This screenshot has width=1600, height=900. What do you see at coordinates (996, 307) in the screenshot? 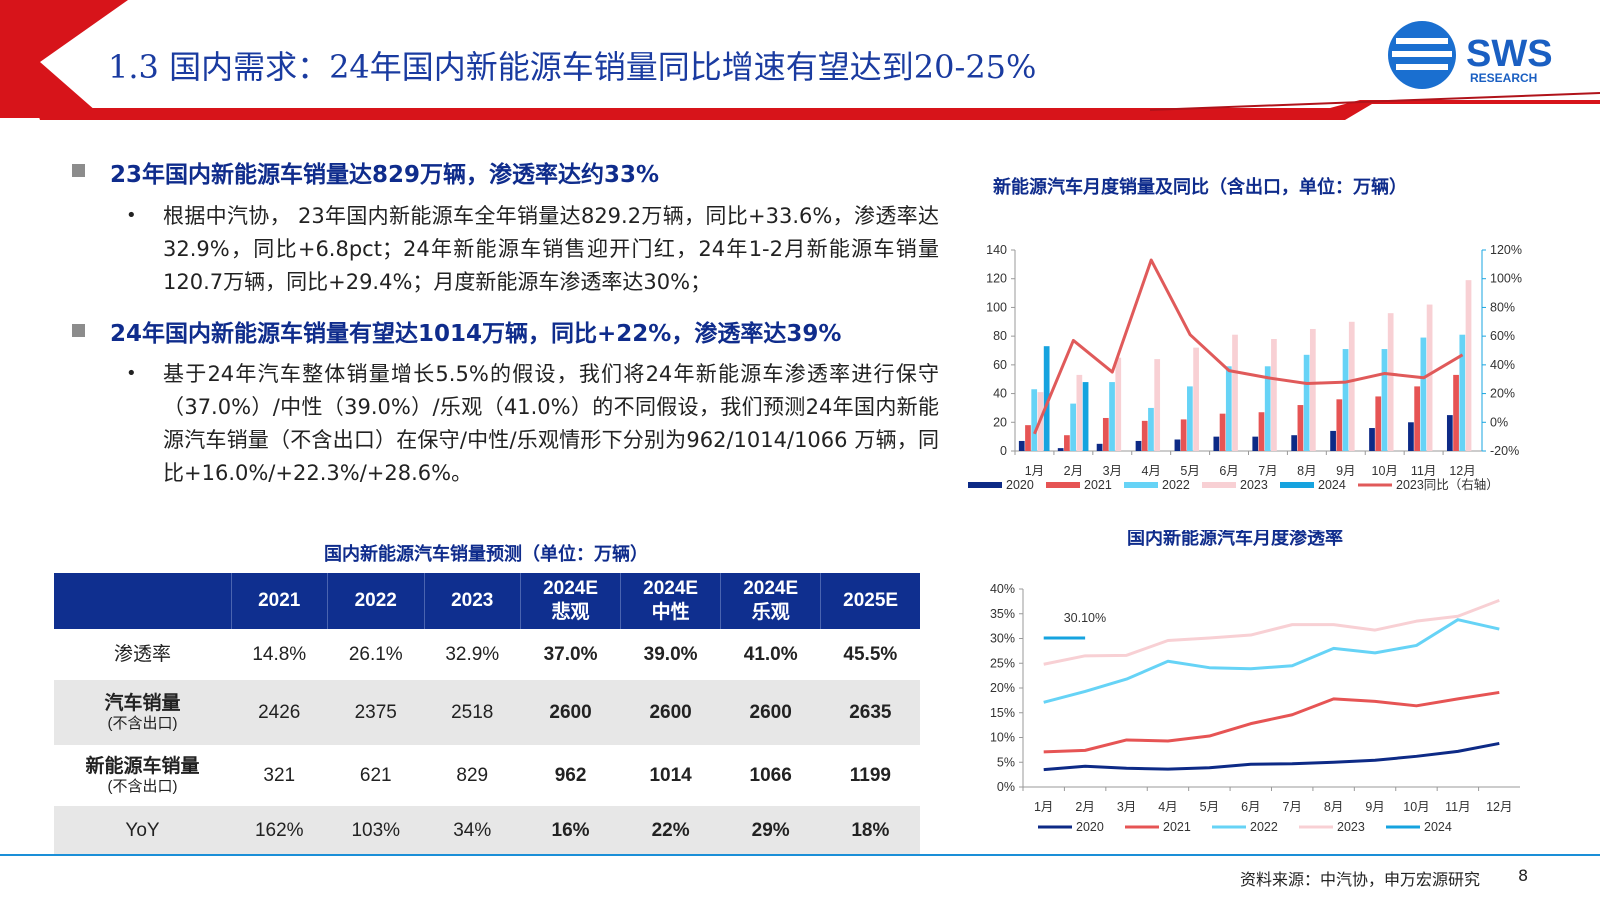
I see `y-tick-label: 100` at bounding box center [996, 307].